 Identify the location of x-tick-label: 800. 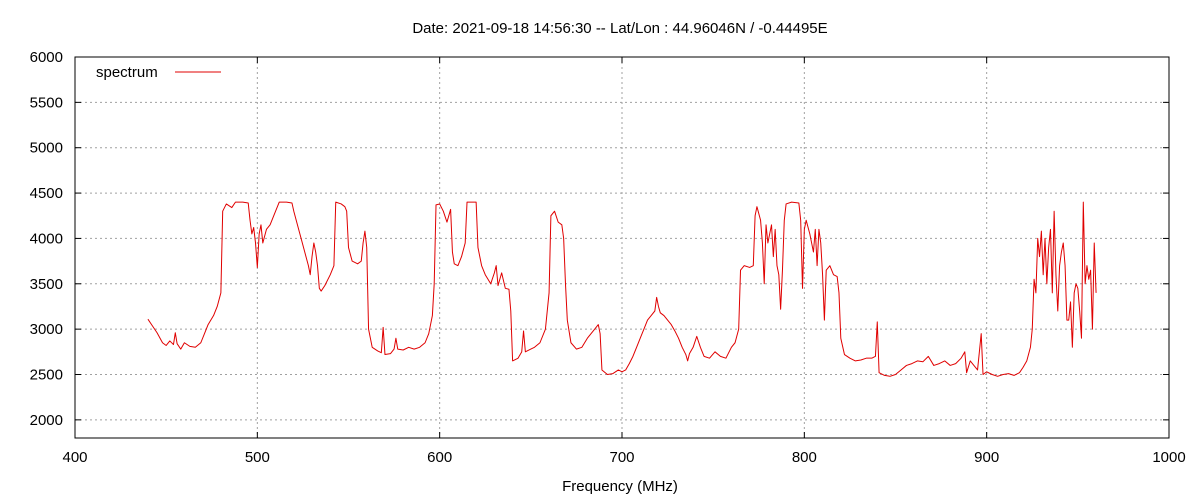
(804, 457).